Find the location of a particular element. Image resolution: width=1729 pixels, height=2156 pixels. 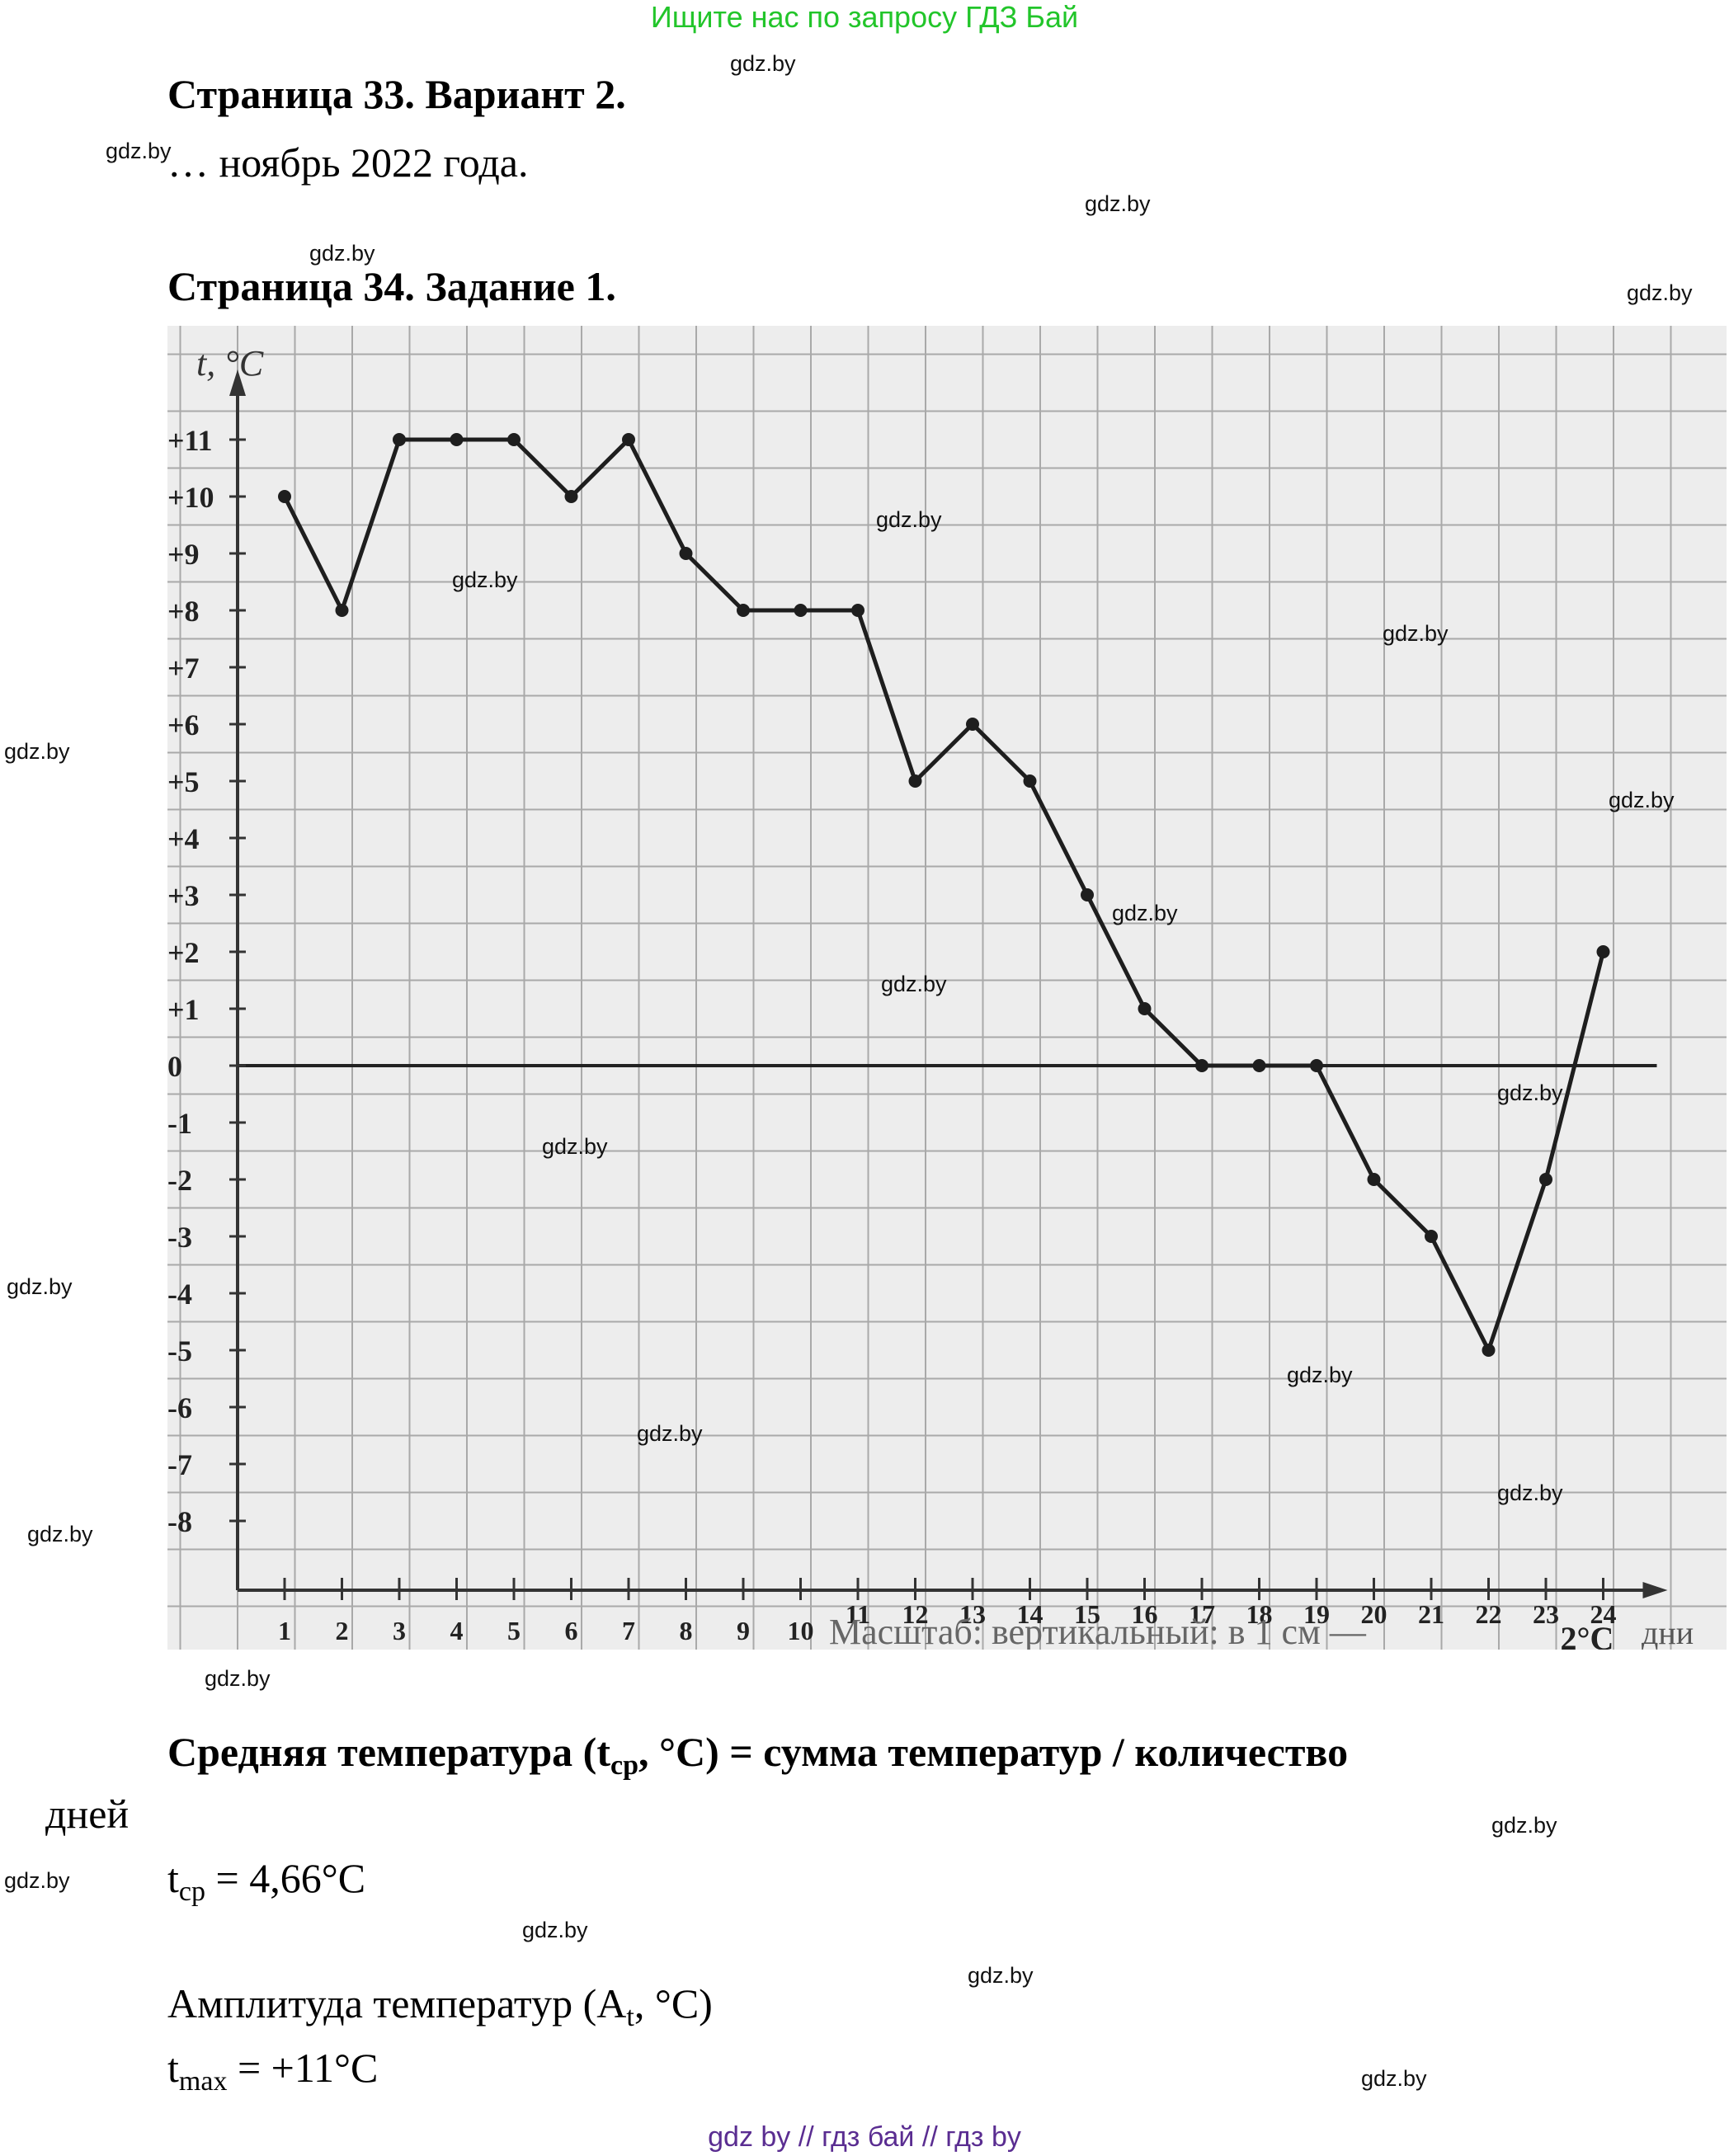

svg-text: 19 is located at coordinates (1317, 1614).